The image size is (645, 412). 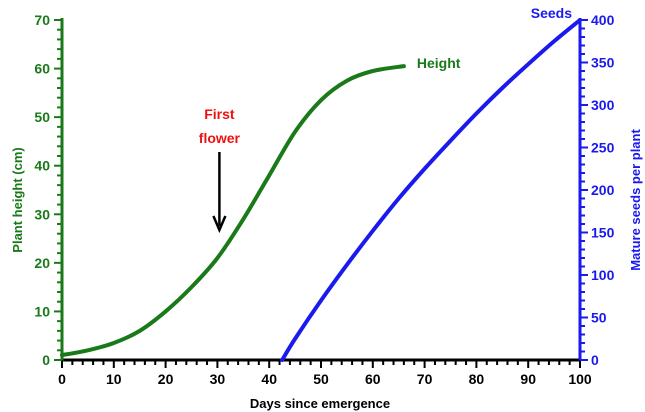 What do you see at coordinates (551, 13) in the screenshot?
I see `series-label-seeds: Seeds` at bounding box center [551, 13].